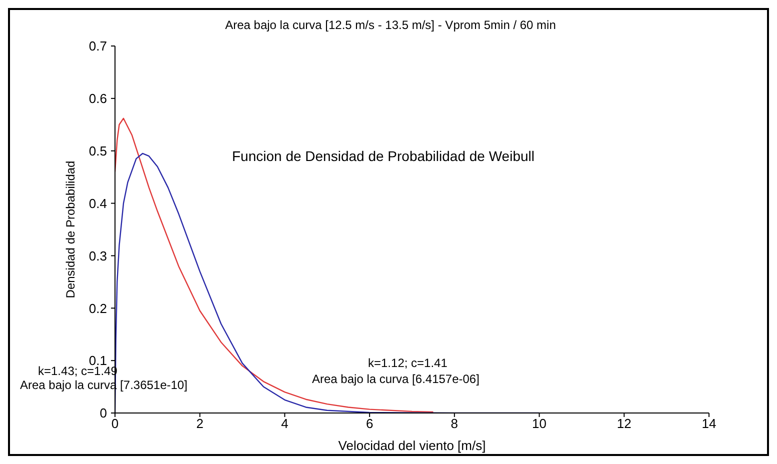  What do you see at coordinates (200, 424) in the screenshot?
I see `x-tick-label: 2` at bounding box center [200, 424].